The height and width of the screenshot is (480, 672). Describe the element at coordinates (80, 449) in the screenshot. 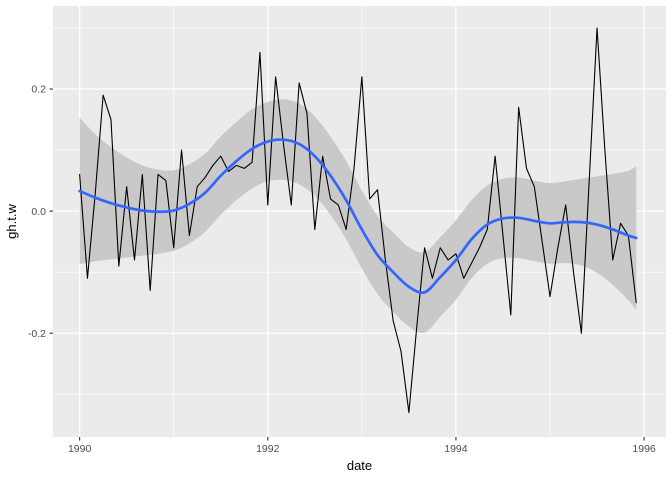

I see `x-axis-tick-label: 1990` at that location.